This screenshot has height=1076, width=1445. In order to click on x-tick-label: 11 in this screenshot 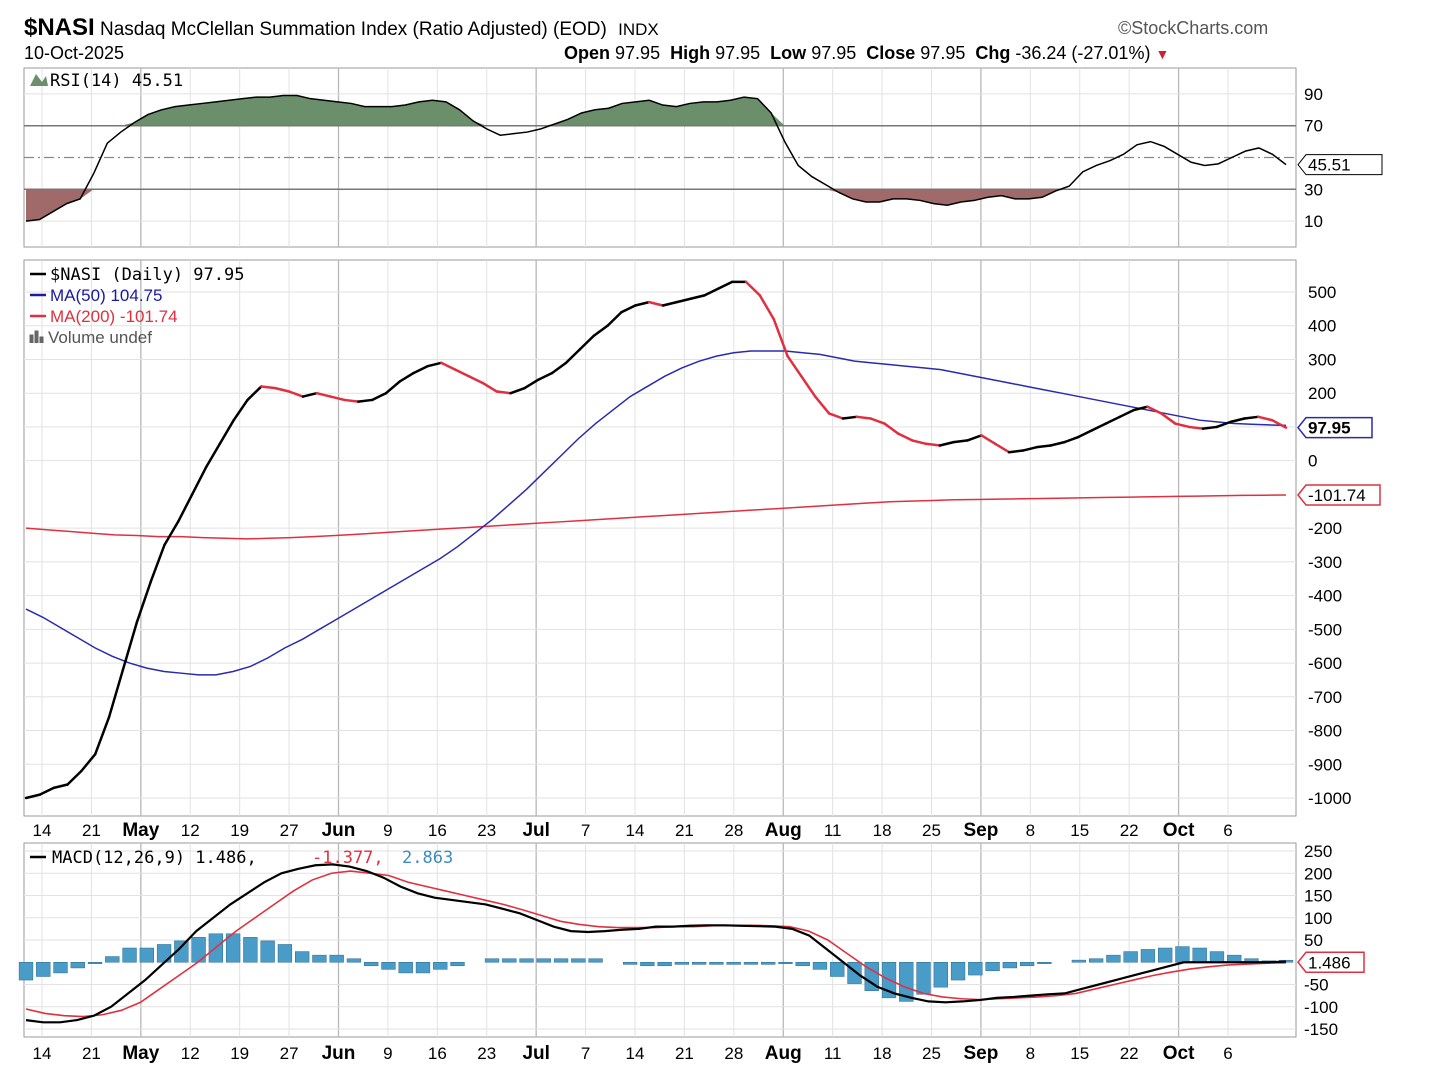, I will do `click(833, 830)`.